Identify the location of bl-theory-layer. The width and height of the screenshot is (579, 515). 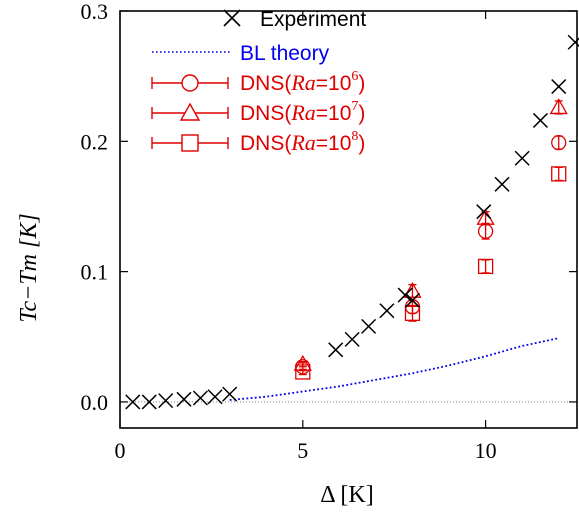
(394, 369).